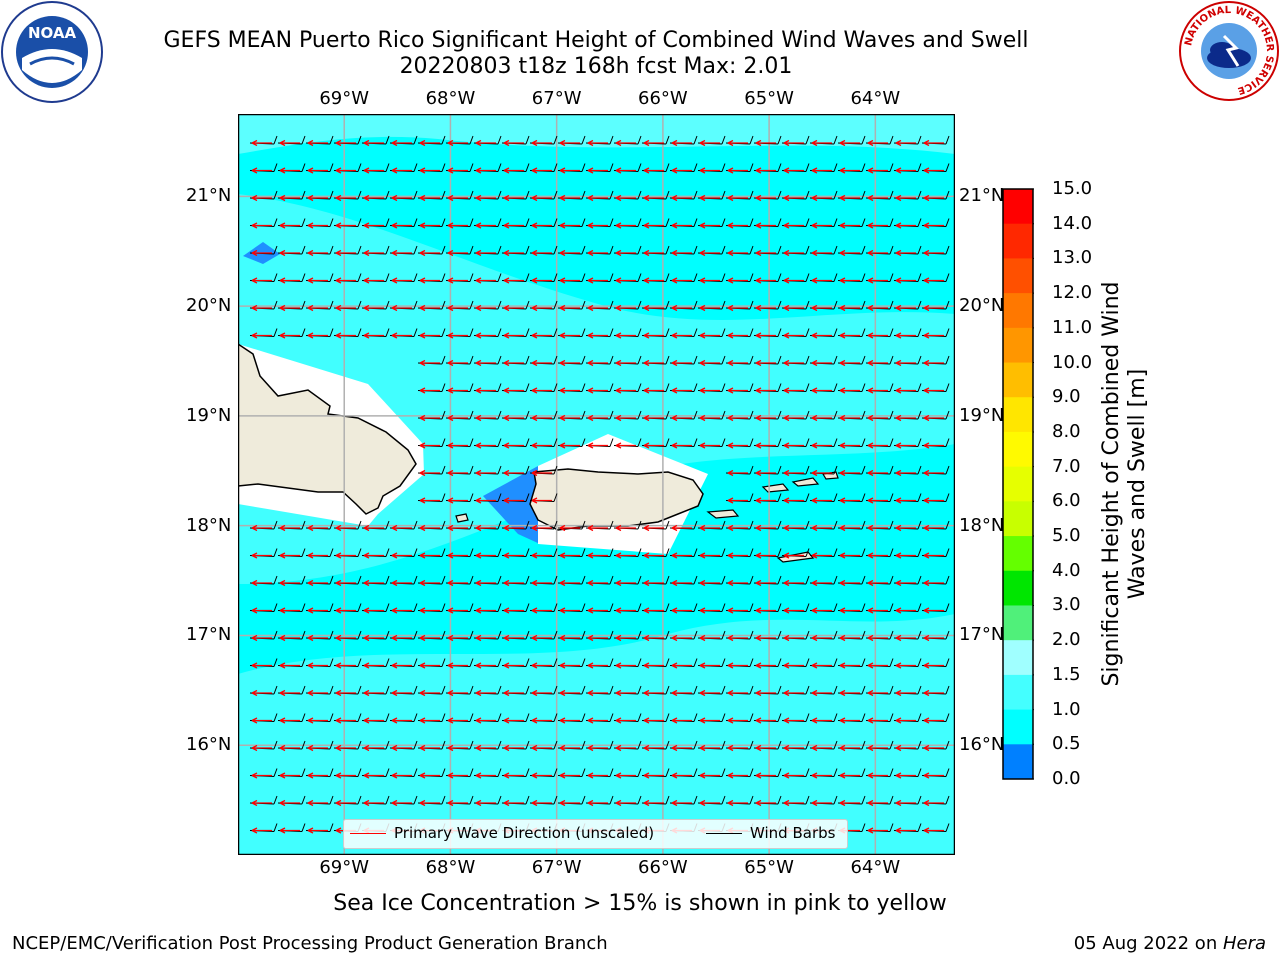  I want to click on colorbar-tick-label: 12.0, so click(1072, 293).